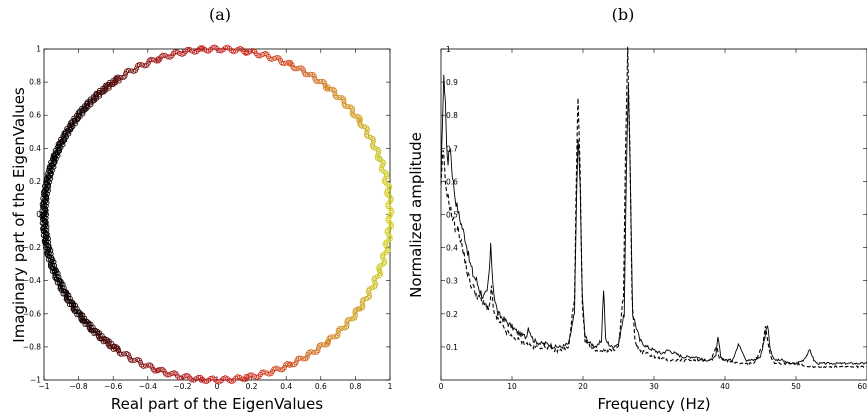  I want to click on y-tick-label: 0.6, so click(35, 115).